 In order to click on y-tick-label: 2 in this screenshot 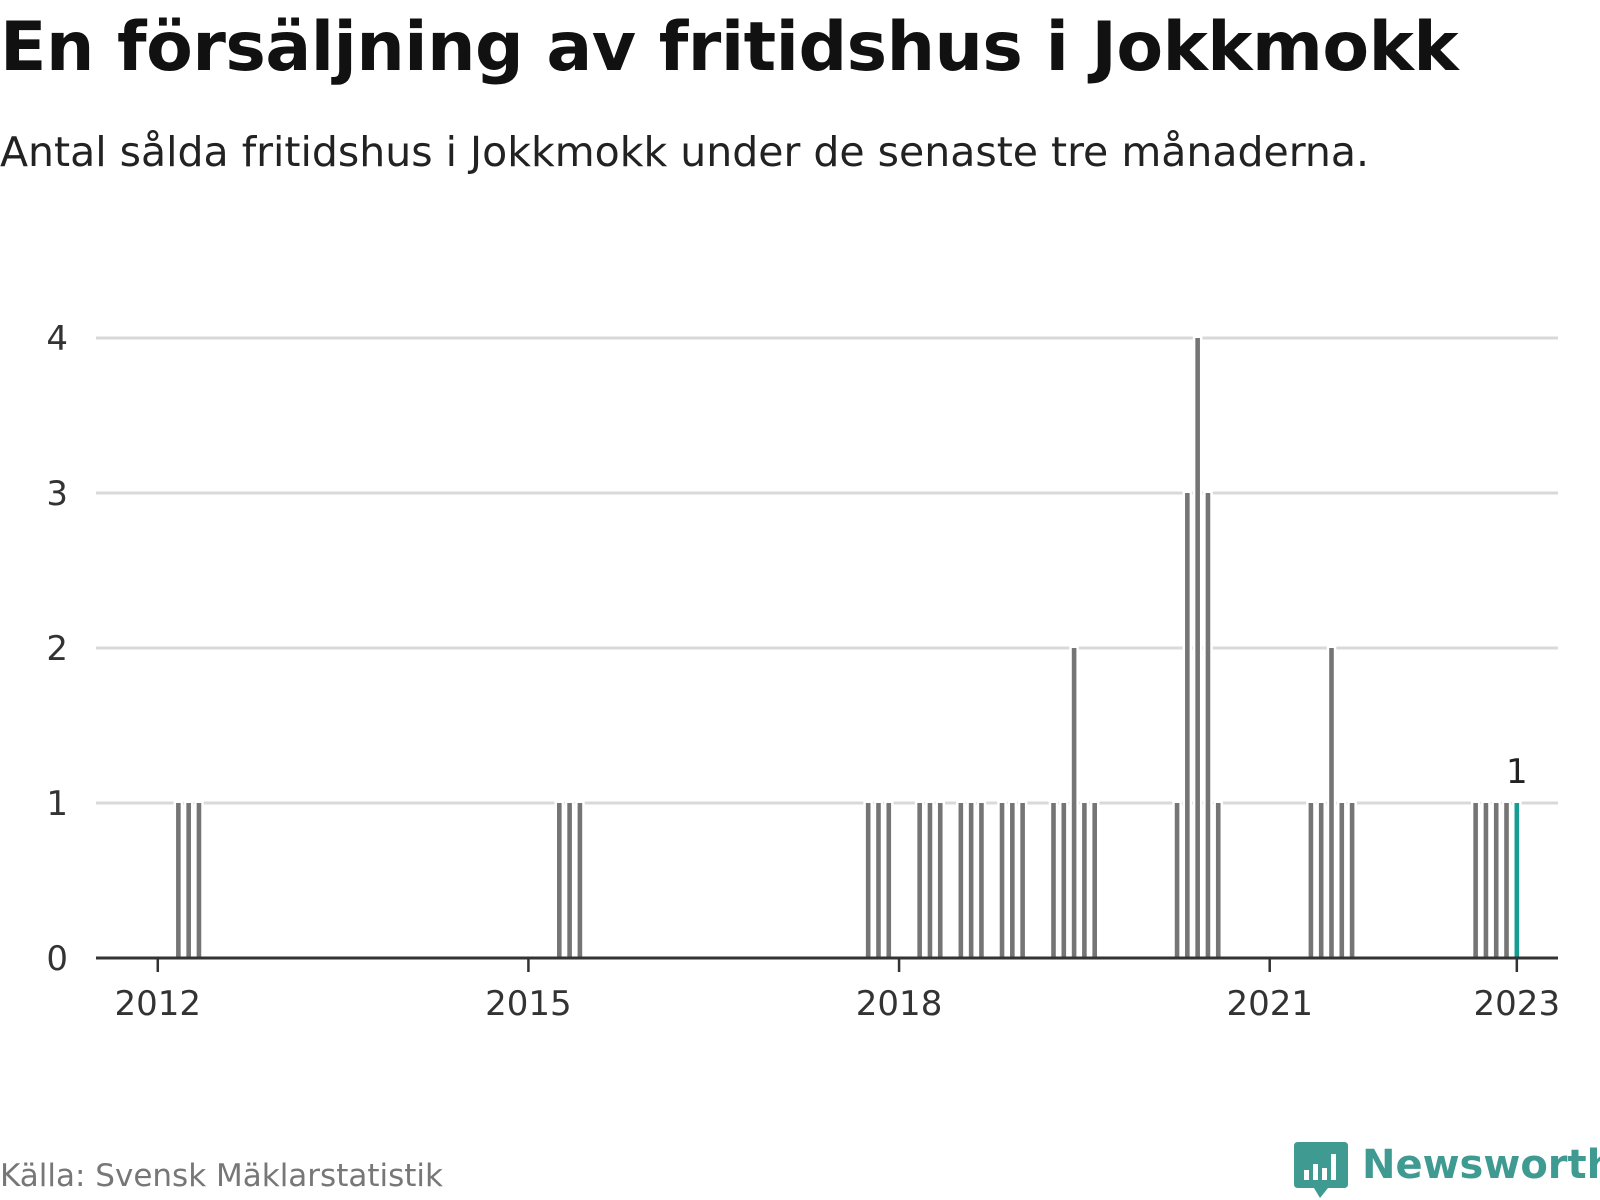, I will do `click(57, 649)`.